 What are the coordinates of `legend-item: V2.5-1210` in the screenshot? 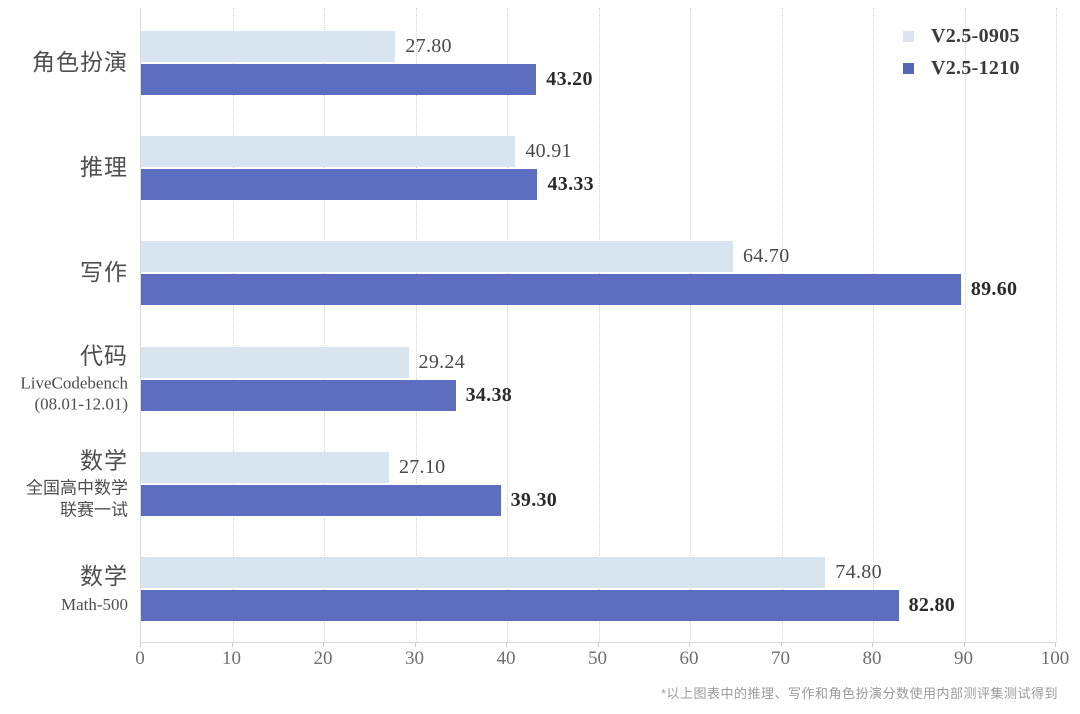 It's located at (961, 68).